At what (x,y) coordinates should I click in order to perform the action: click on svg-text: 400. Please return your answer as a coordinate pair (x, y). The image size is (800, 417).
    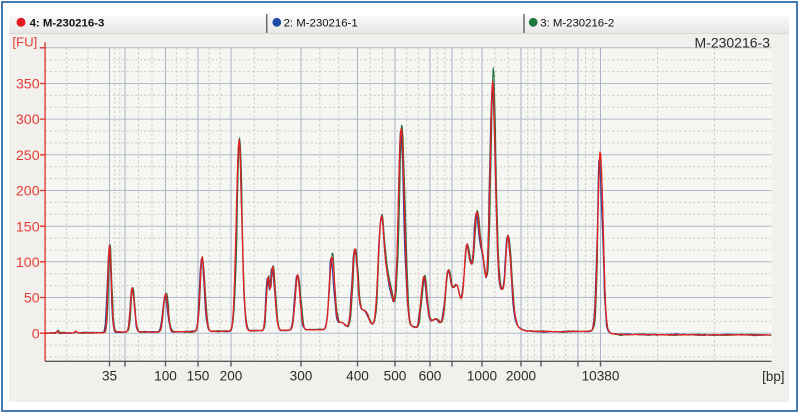
    Looking at the image, I should click on (357, 376).